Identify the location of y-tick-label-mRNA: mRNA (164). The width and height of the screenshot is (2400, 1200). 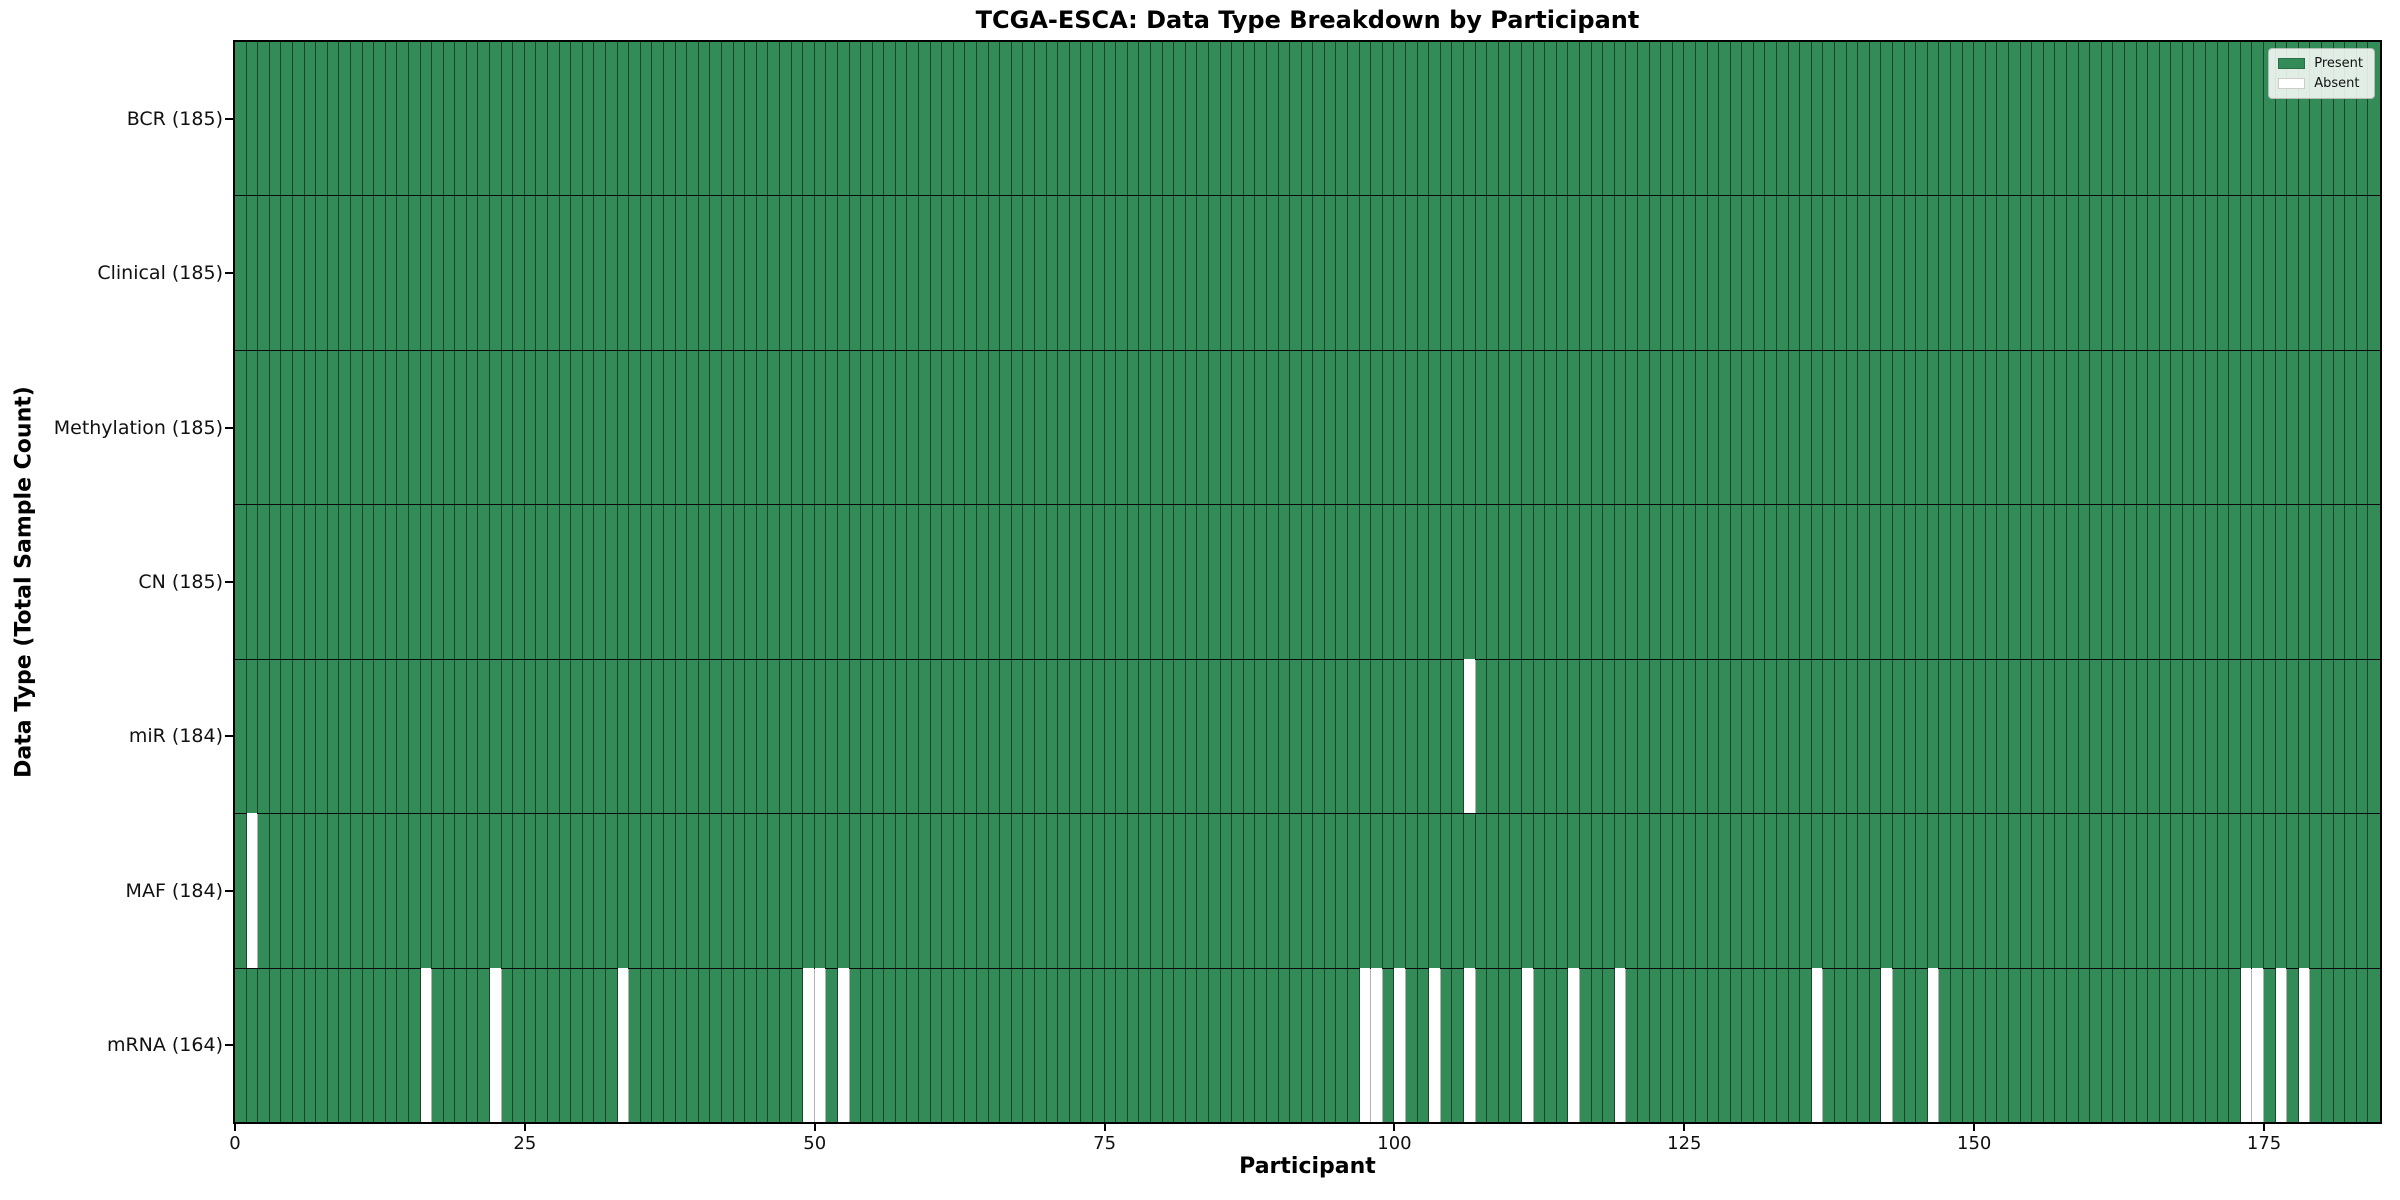
(164, 1044).